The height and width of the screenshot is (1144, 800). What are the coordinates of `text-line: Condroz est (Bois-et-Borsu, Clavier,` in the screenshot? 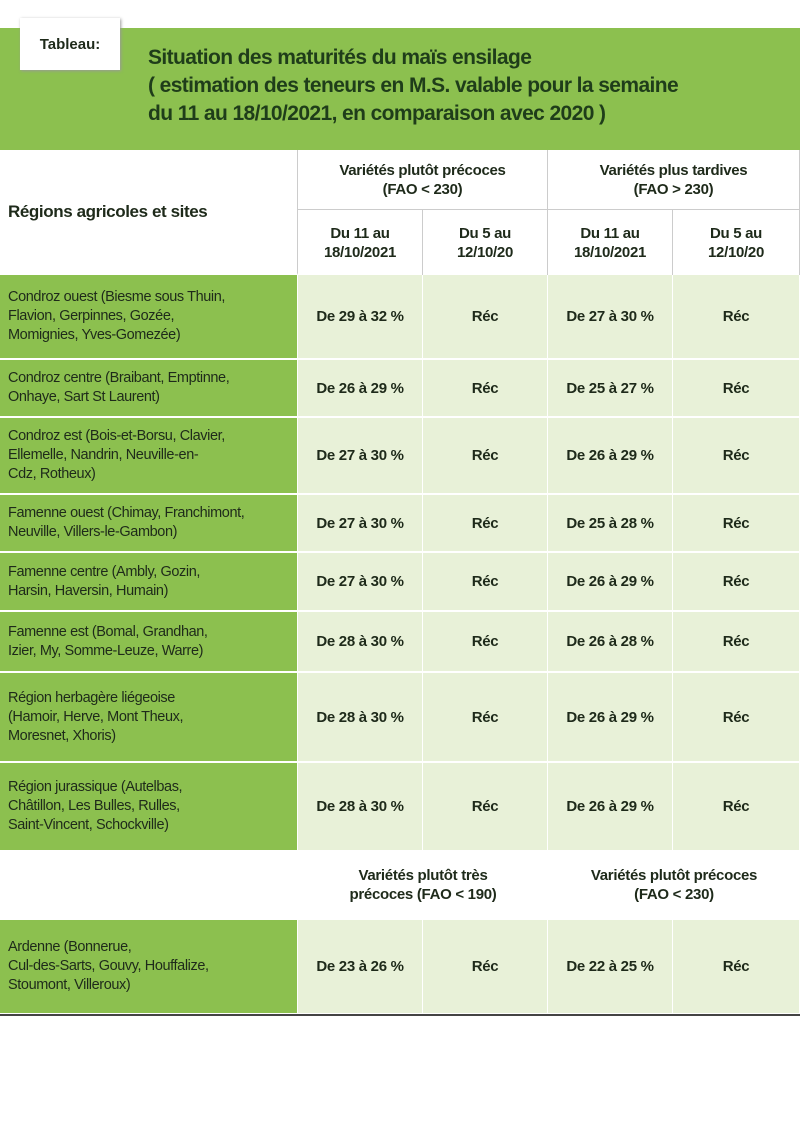 It's located at (116, 436).